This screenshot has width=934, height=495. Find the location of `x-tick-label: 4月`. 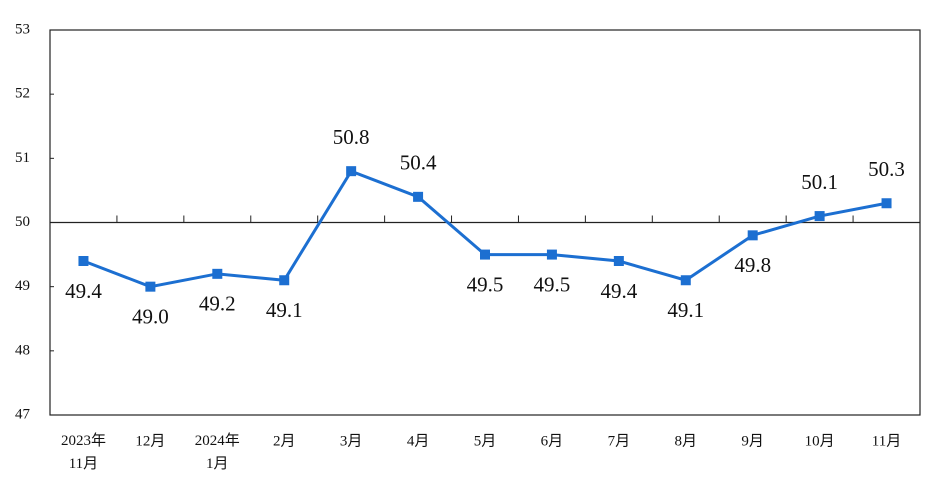

x-tick-label: 4月 is located at coordinates (418, 441).